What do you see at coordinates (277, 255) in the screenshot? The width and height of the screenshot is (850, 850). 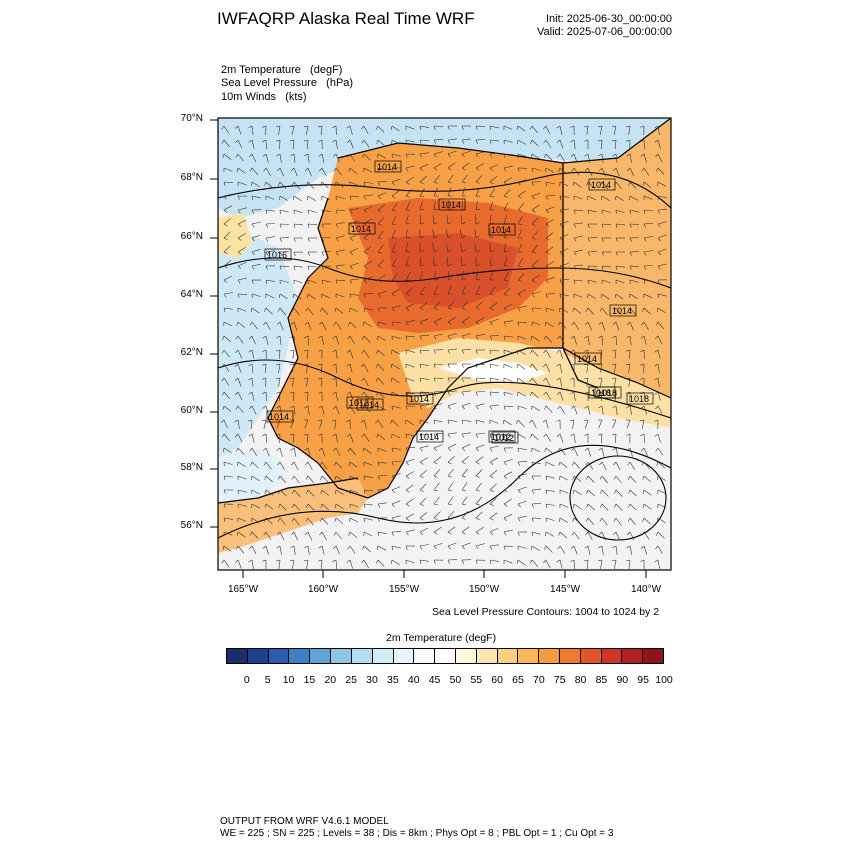 I see `svg-text: 1016` at bounding box center [277, 255].